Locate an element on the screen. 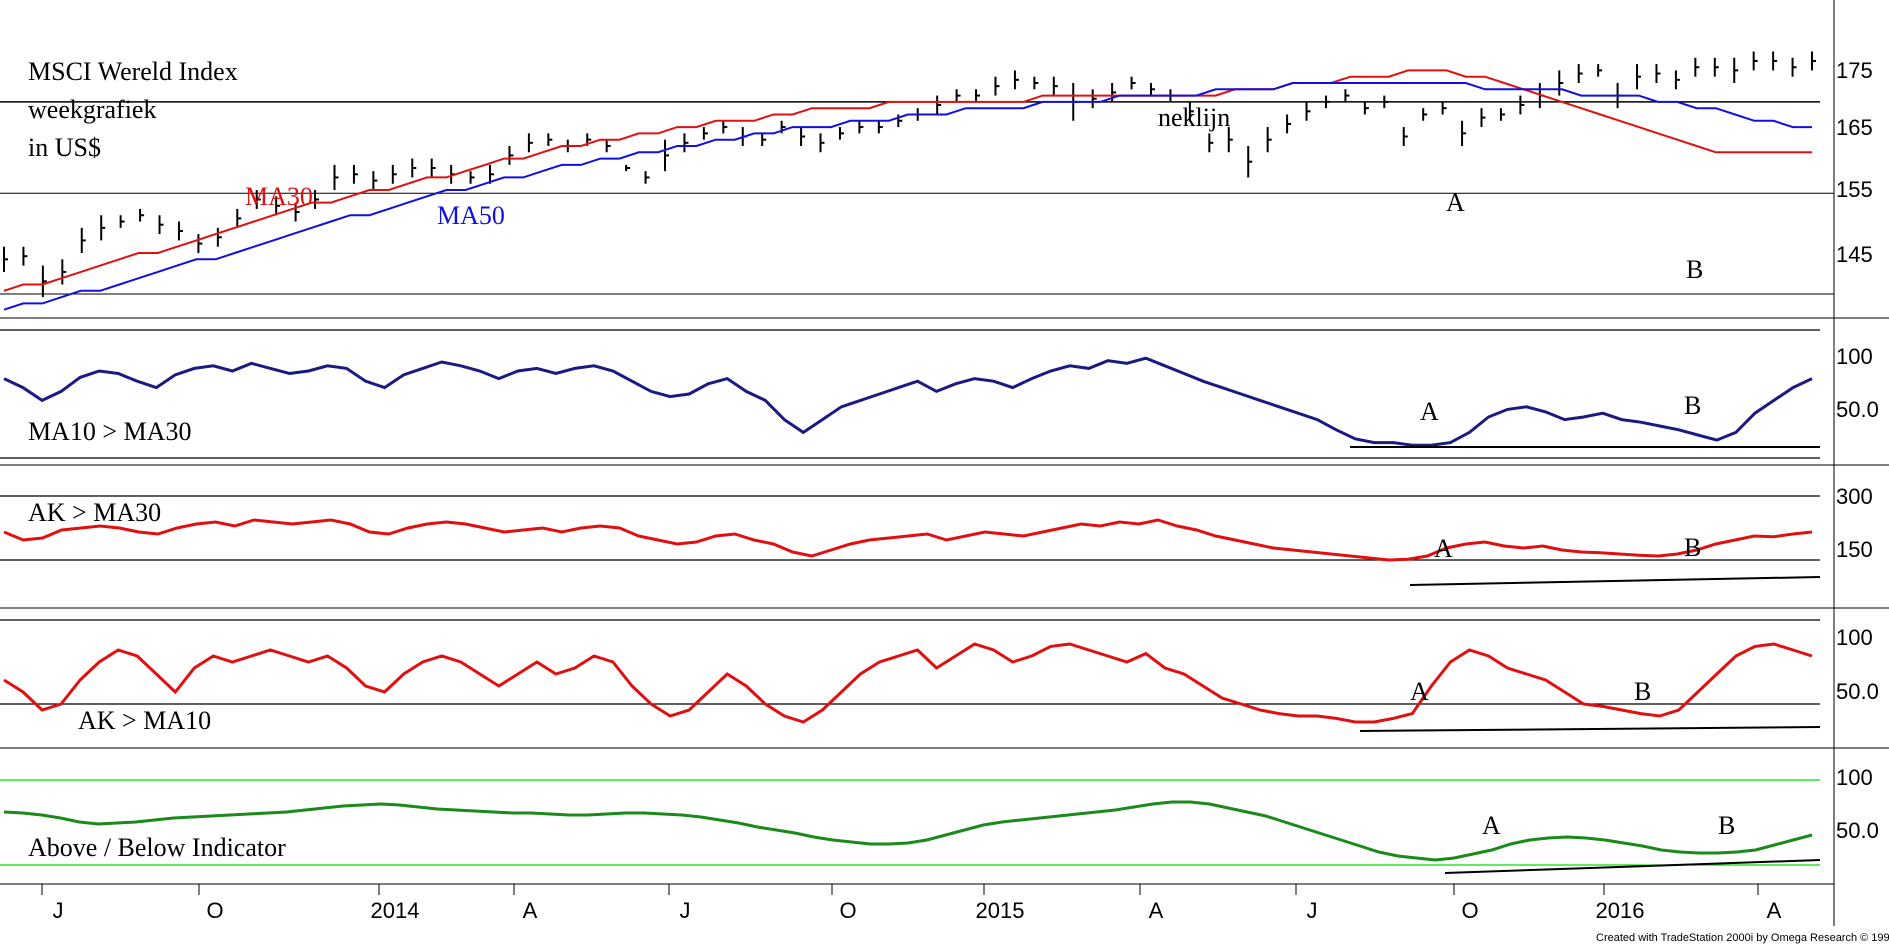 The width and height of the screenshot is (1889, 945). y-tick-above-below-50: 50.0 is located at coordinates (1857, 830).